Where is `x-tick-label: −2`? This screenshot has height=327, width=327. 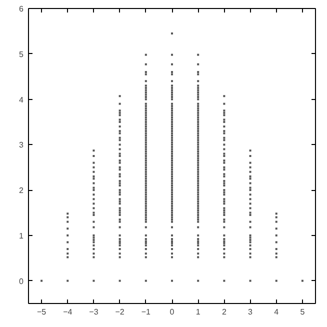
x-tick-label: −2 is located at coordinates (120, 312).